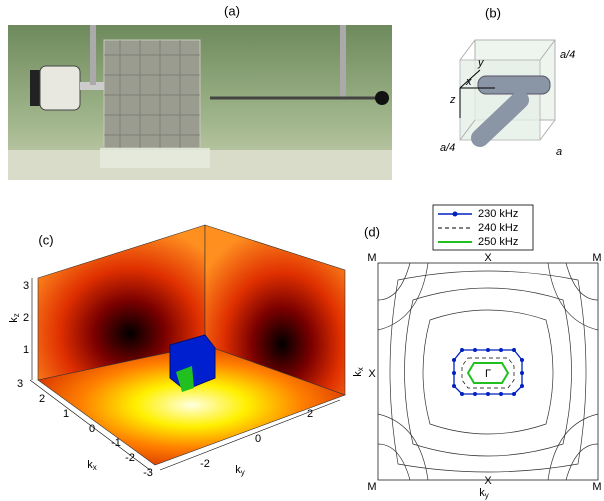 The image size is (604, 501). I want to click on axis-name: y, so click(481, 63).